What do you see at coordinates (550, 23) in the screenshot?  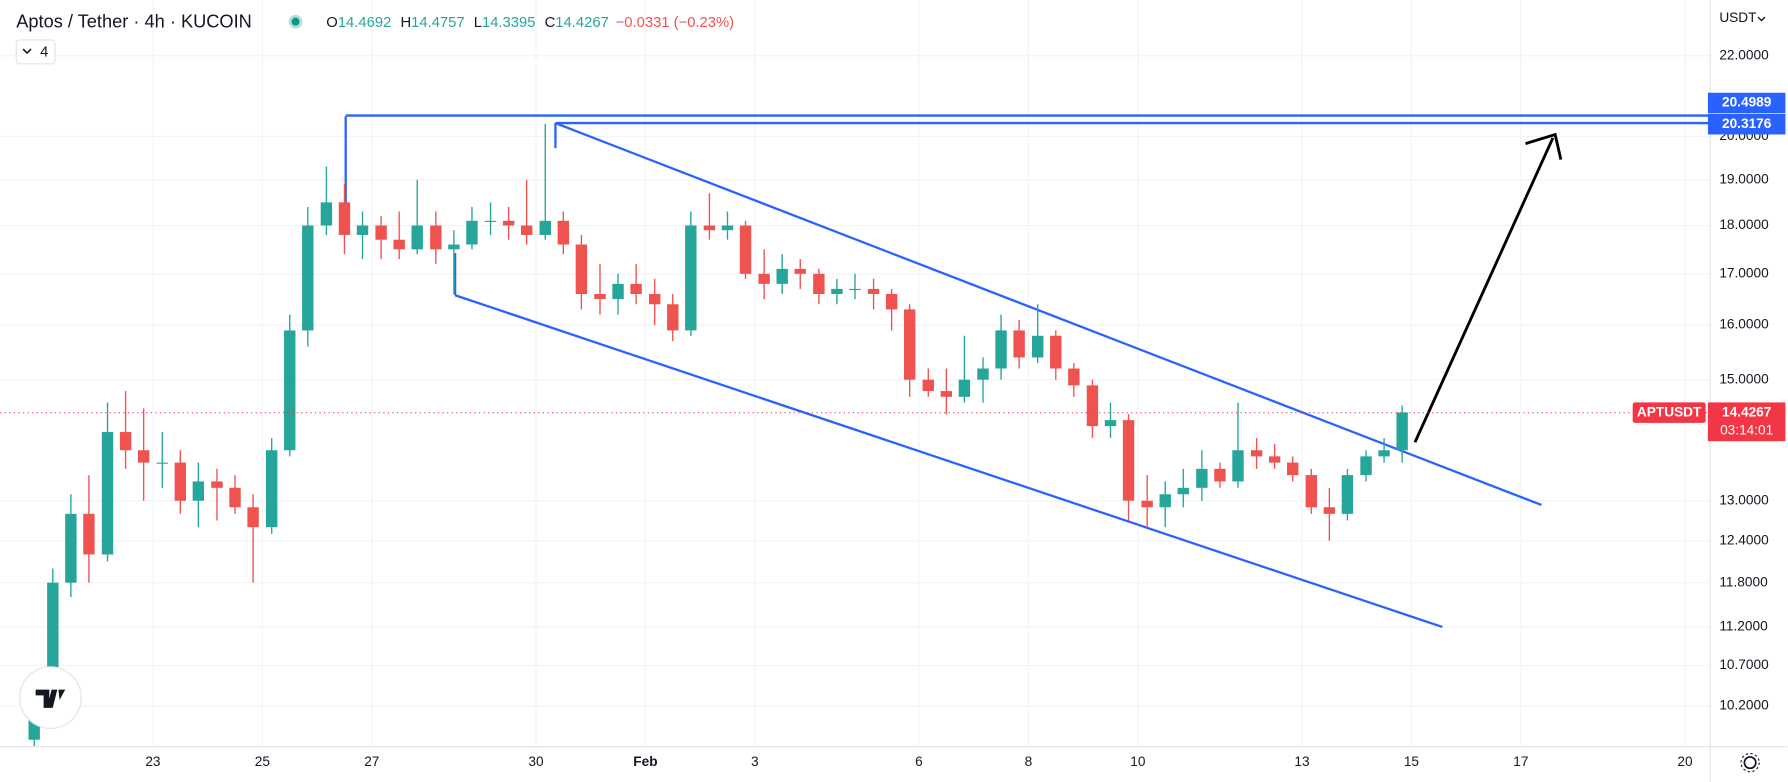 I see `readout-label: C` at bounding box center [550, 23].